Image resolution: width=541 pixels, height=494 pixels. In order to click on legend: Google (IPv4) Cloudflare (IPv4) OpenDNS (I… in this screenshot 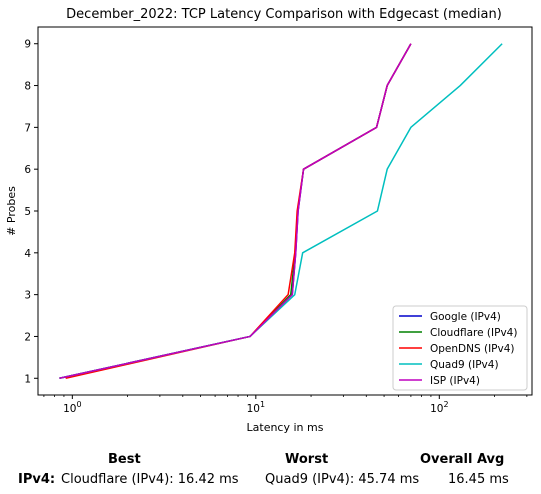, I will do `click(460, 348)`.